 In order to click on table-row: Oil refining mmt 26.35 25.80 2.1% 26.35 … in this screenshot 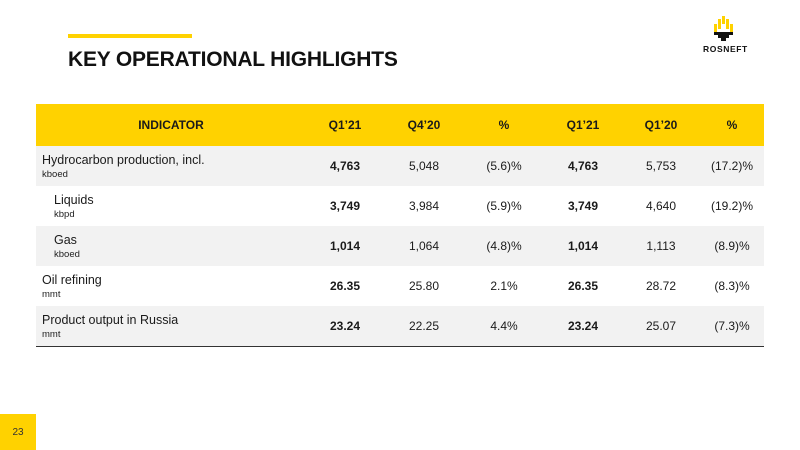, I will do `click(400, 286)`.